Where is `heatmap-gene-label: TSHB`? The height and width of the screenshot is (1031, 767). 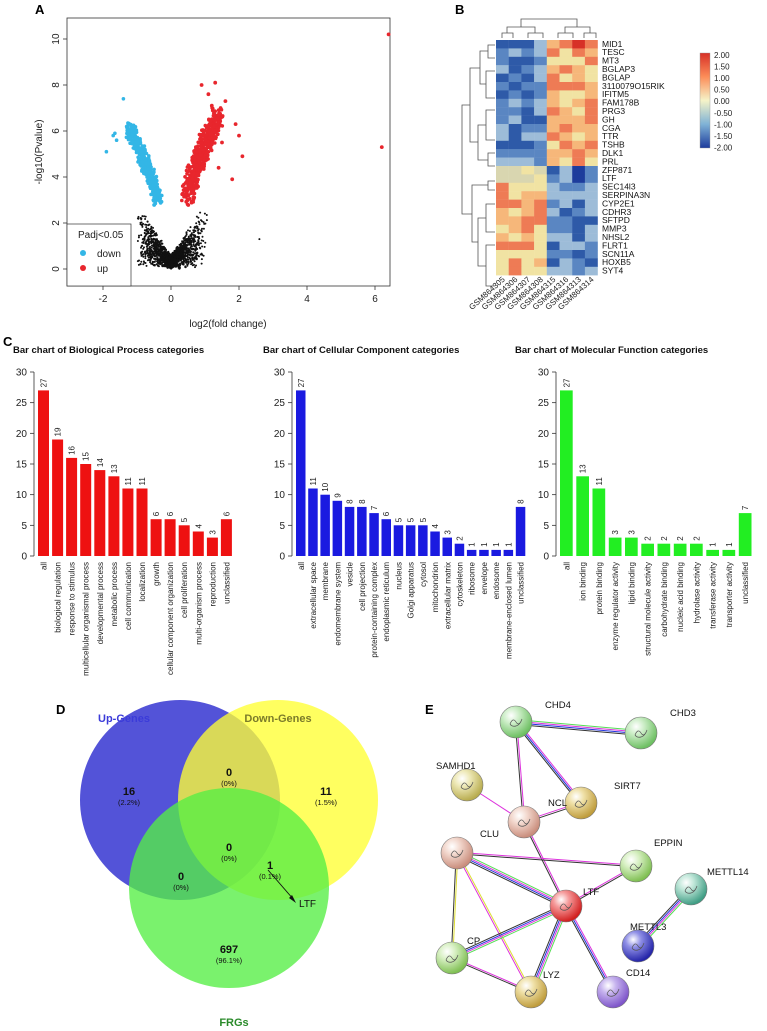
heatmap-gene-label: TSHB is located at coordinates (613, 145).